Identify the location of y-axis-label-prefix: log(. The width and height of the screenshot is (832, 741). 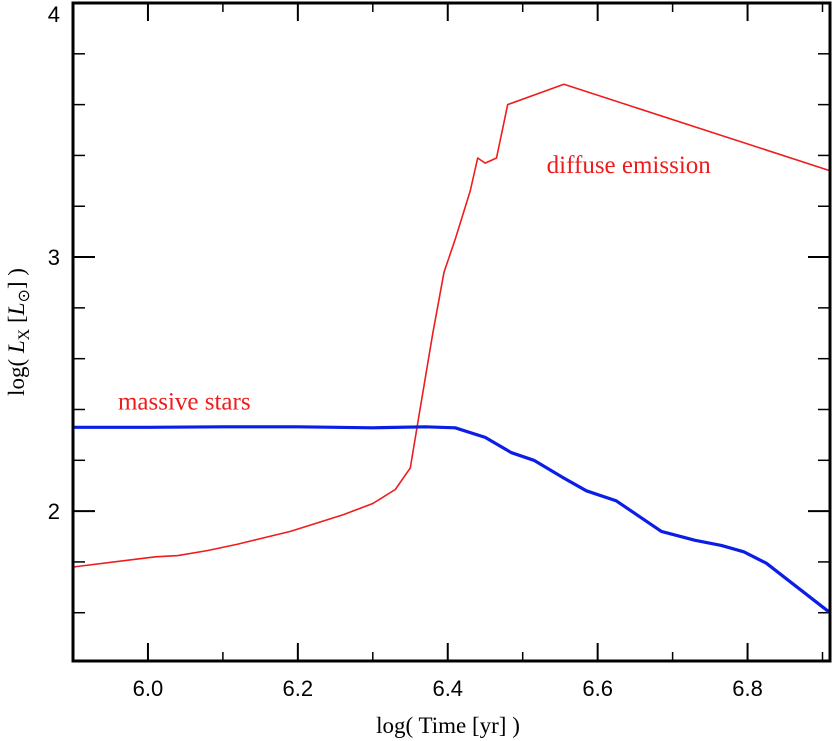
(16, 374).